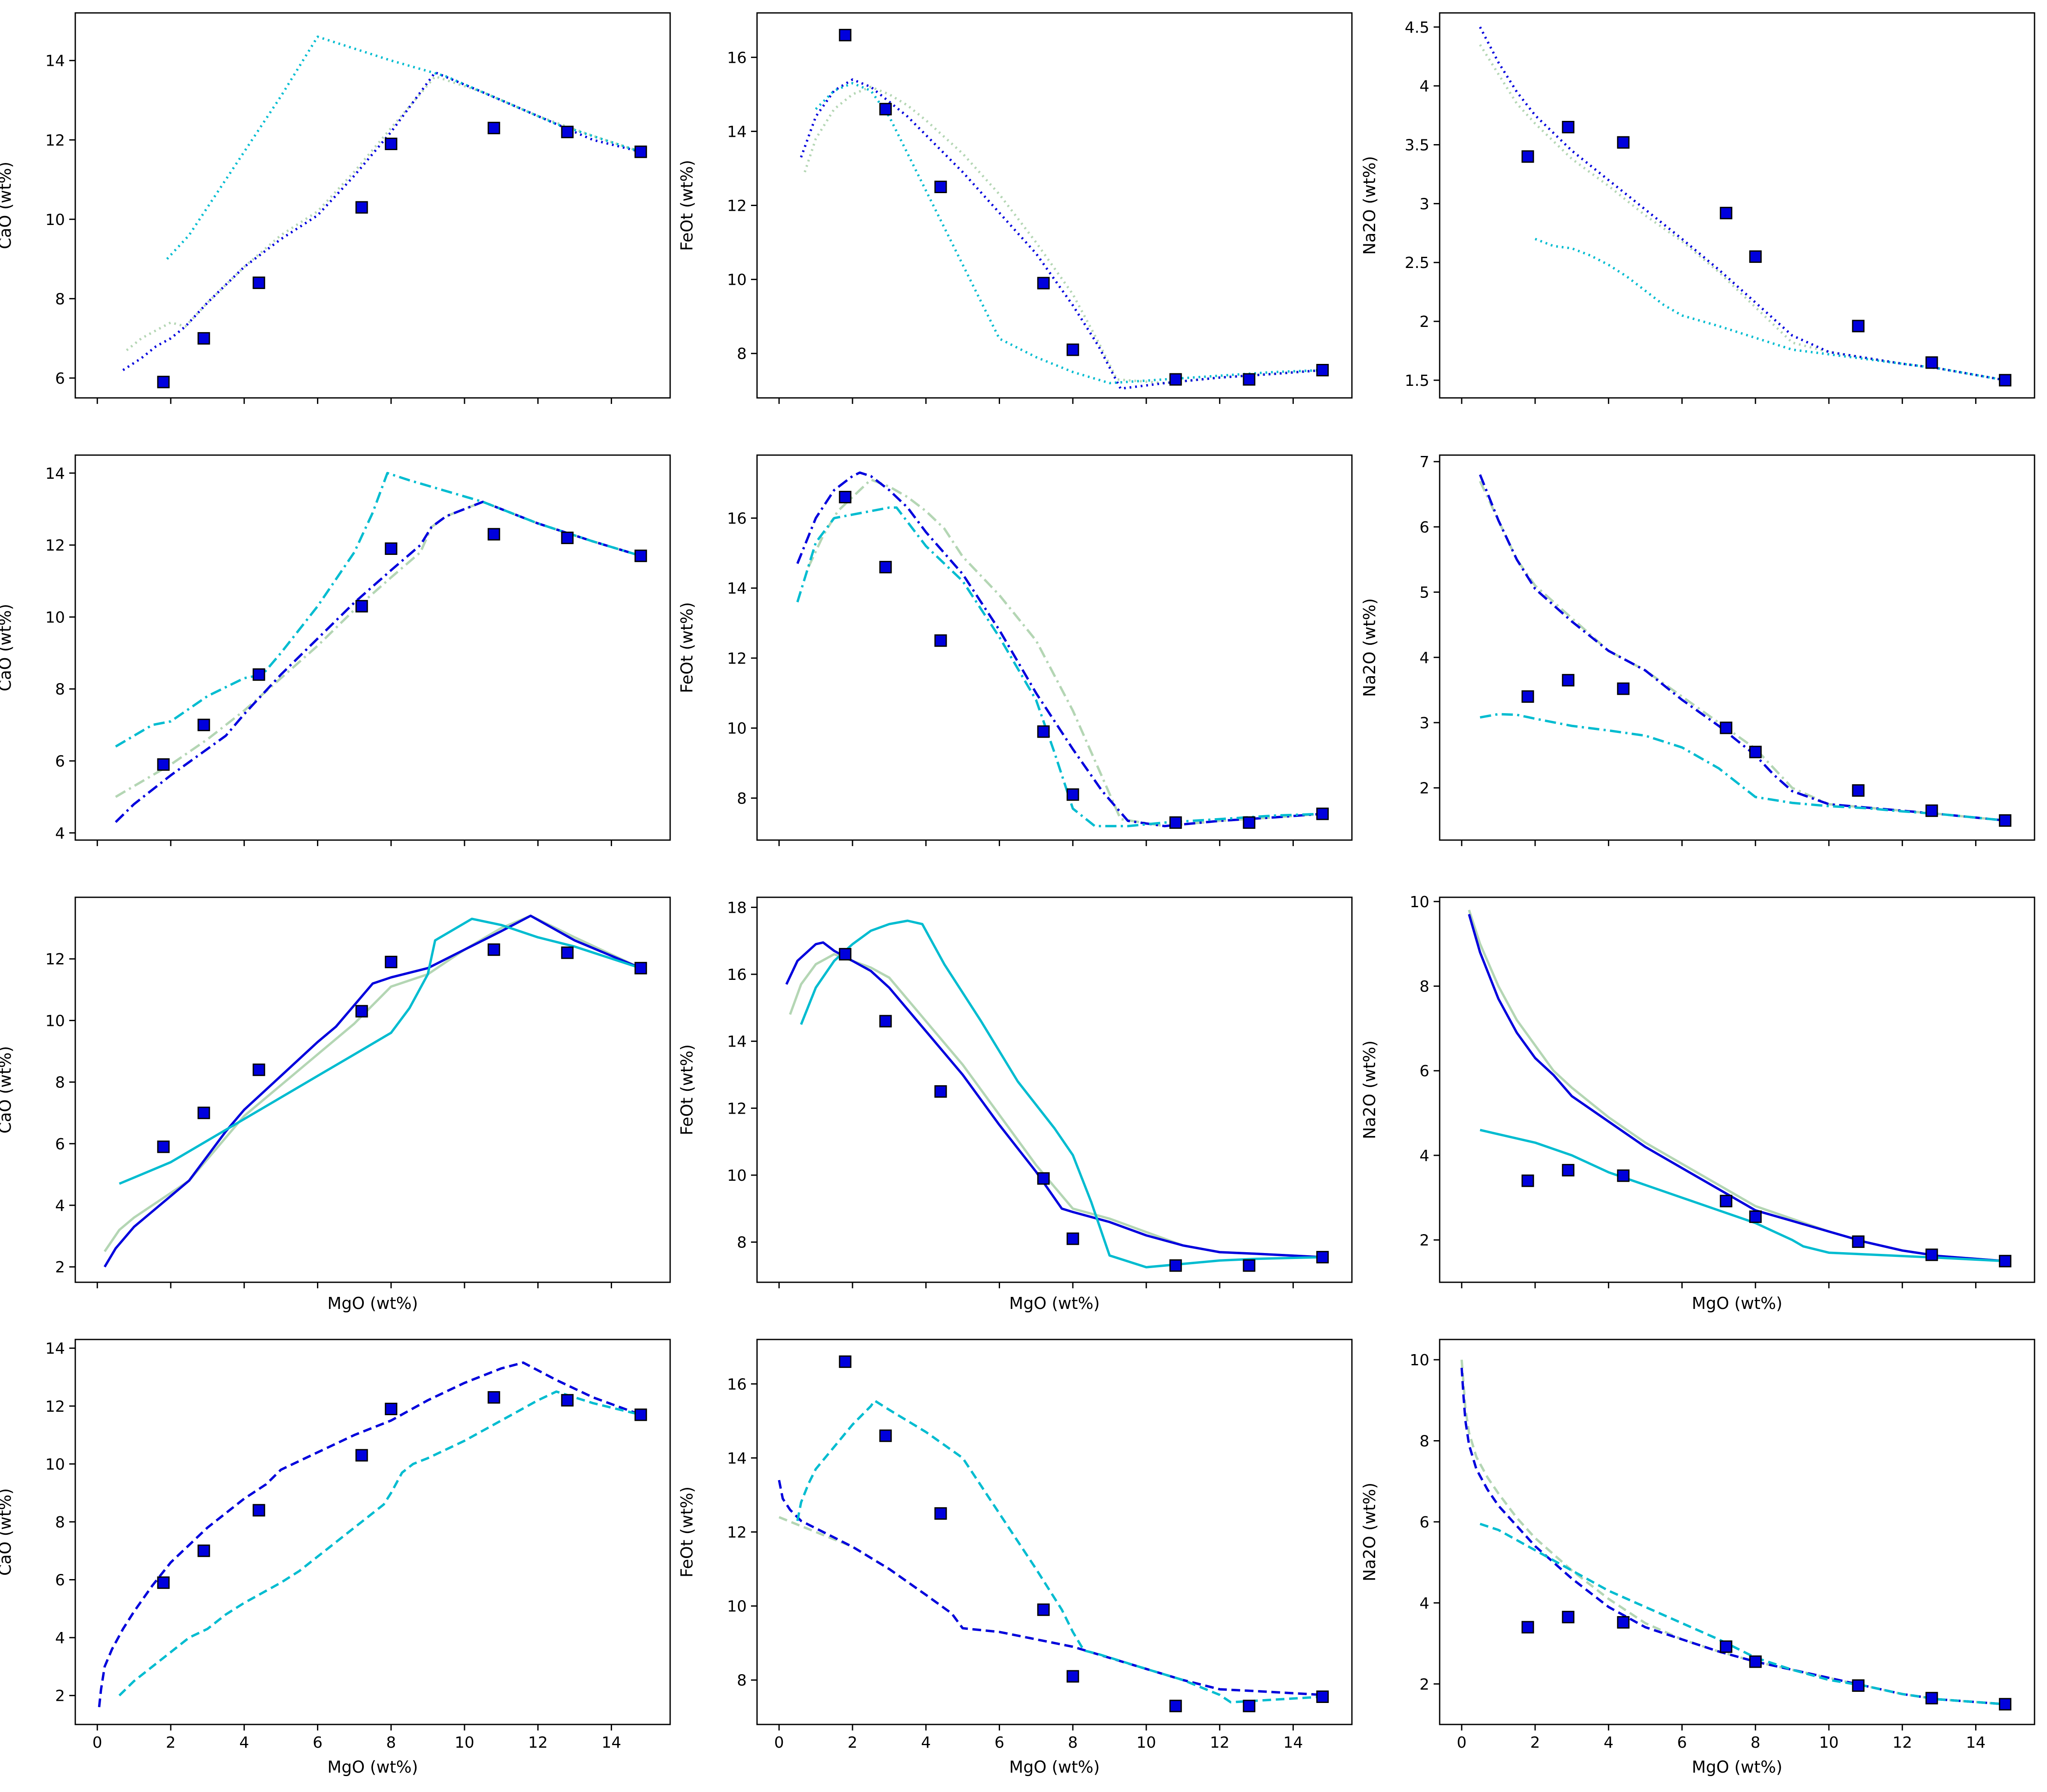 This screenshot has width=2047, height=1792. What do you see at coordinates (1462, 1743) in the screenshot?
I see `x-tick-label: 0` at bounding box center [1462, 1743].